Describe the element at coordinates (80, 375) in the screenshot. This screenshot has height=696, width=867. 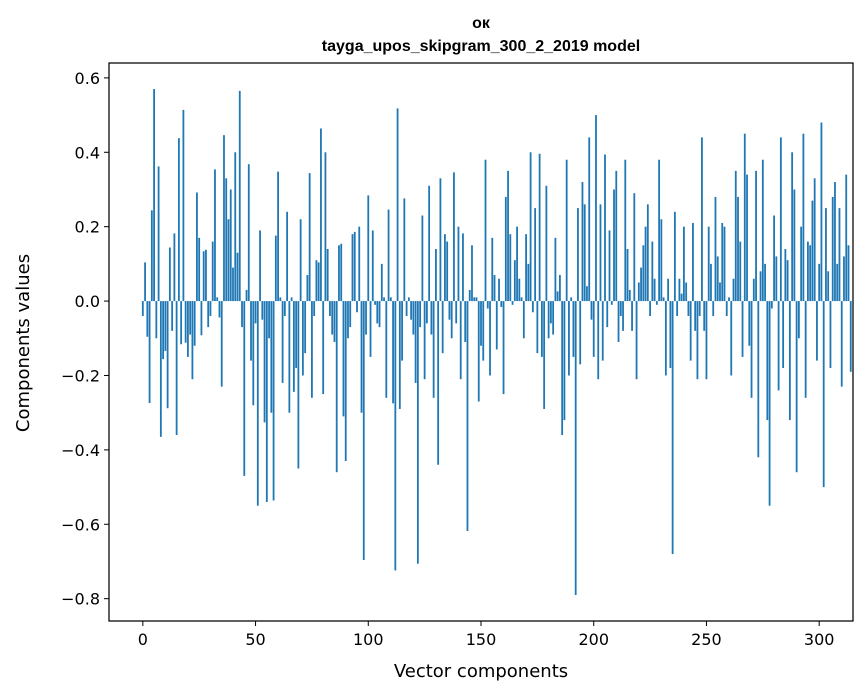
I see `y-tick-label: −0.2` at that location.